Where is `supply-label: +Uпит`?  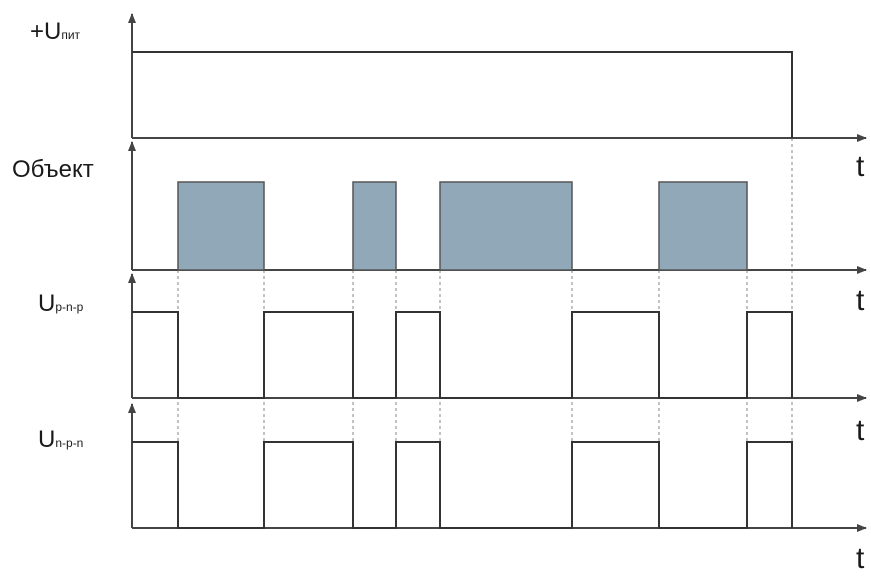 supply-label: +Uпит is located at coordinates (55, 32).